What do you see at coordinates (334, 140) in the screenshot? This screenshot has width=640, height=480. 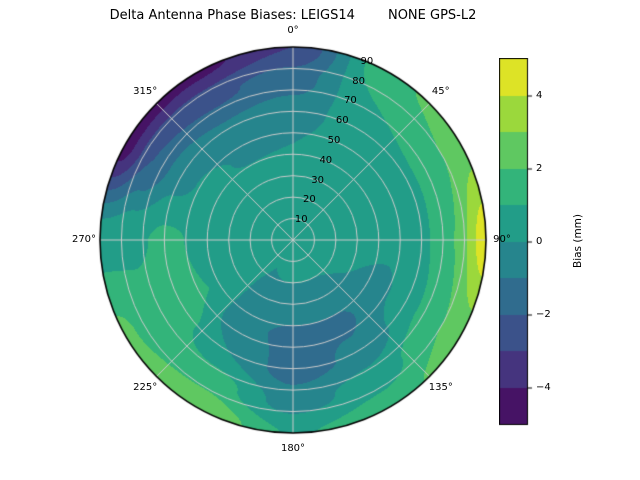 I see `radial-tick-50: 50` at bounding box center [334, 140].